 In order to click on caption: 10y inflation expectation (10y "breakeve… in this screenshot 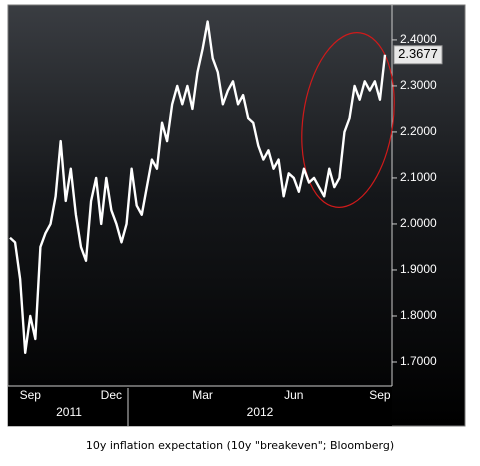, I will do `click(240, 445)`.